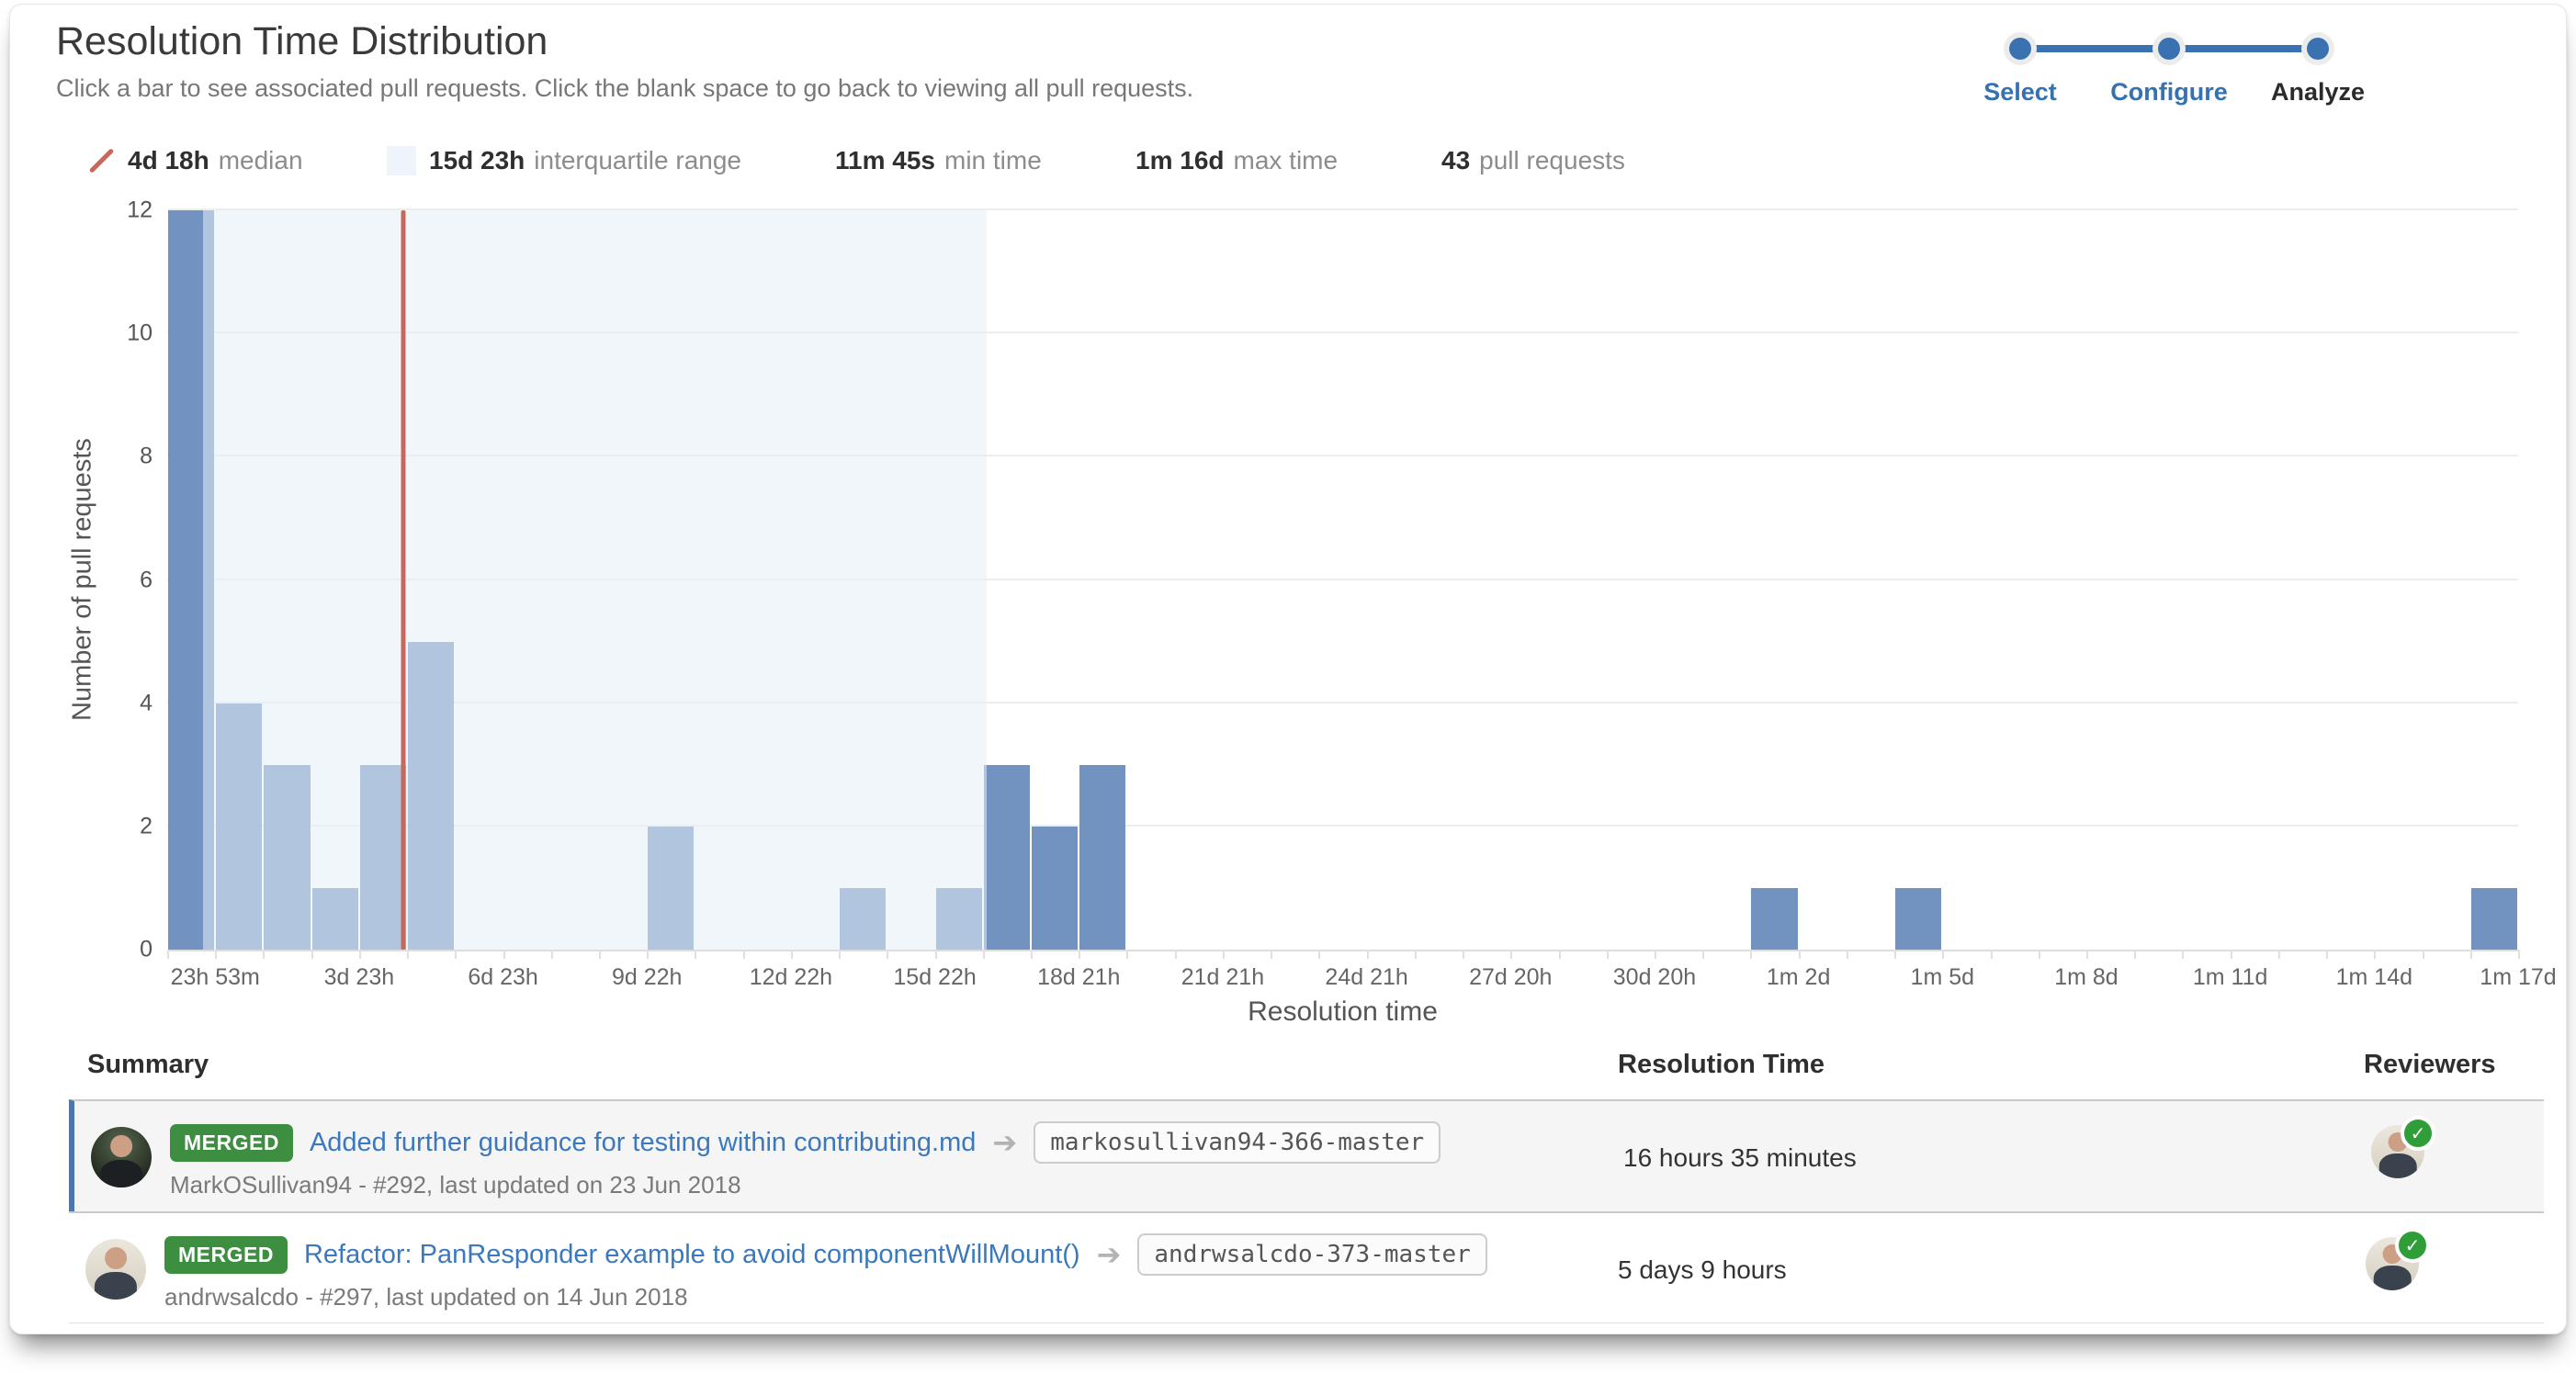 The height and width of the screenshot is (1373, 2576). Describe the element at coordinates (146, 703) in the screenshot. I see `y-tick-label: 4` at that location.